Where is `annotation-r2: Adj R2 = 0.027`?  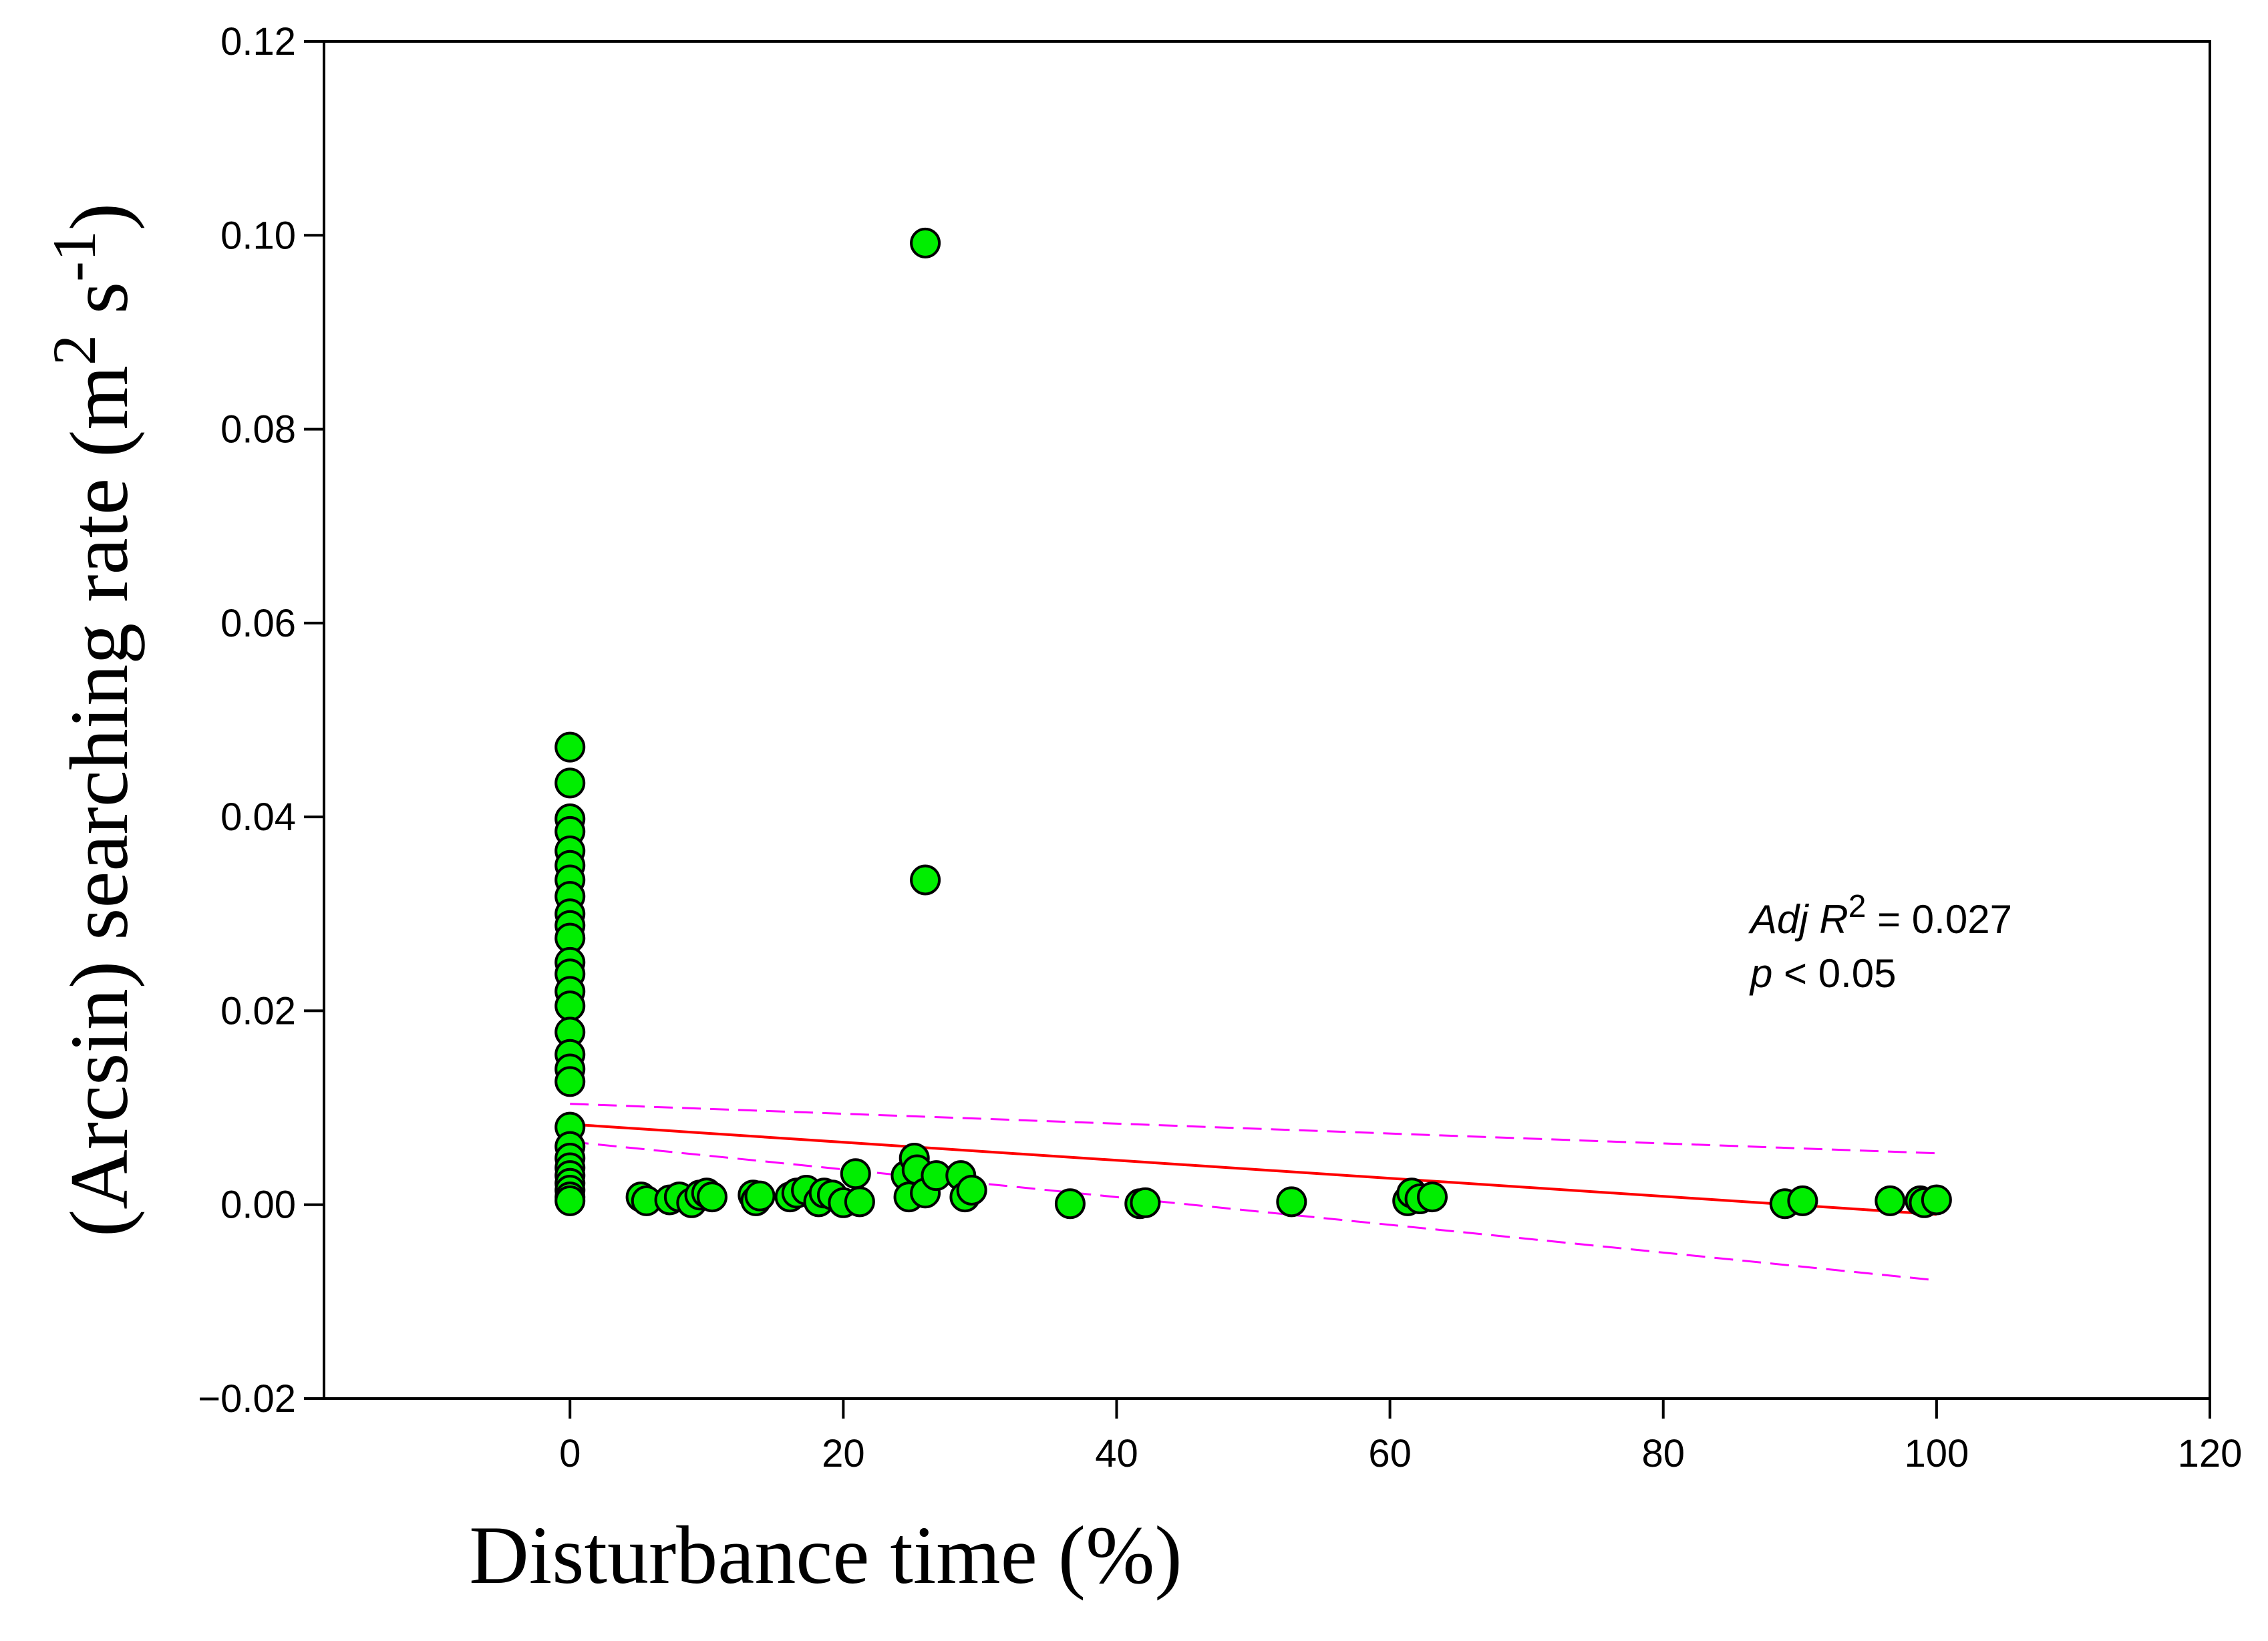 annotation-r2: Adj R2 = 0.027 is located at coordinates (1880, 915).